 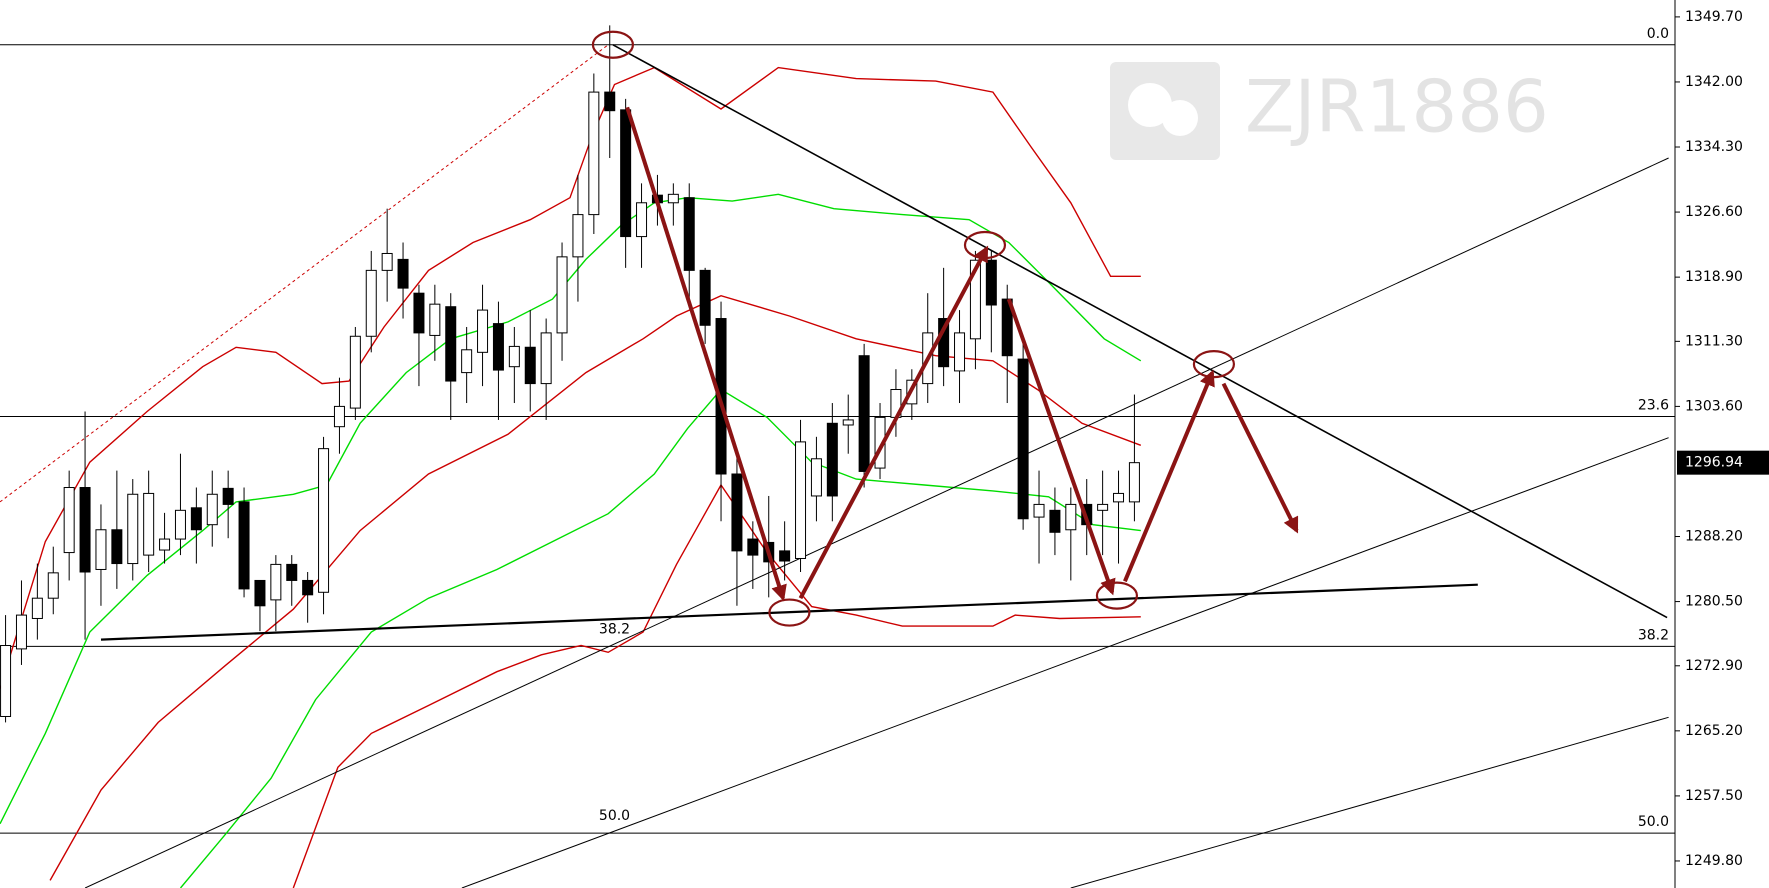 I want to click on trend-line, so click(x=789, y=612).